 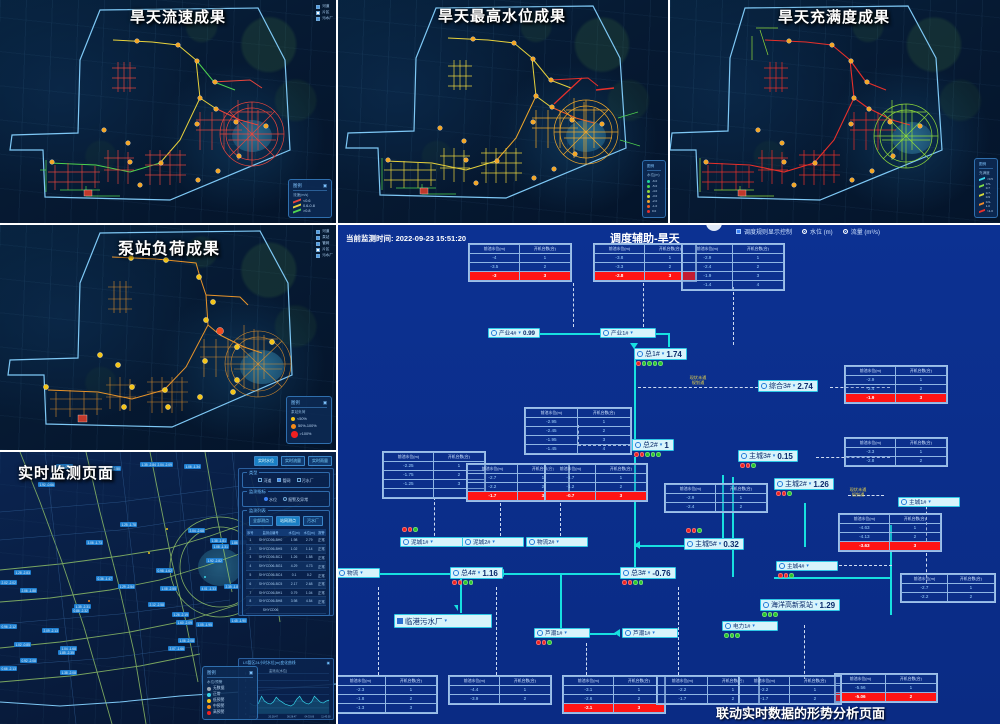 I want to click on metric-option-alarm: 报警及异常, so click(x=295, y=500).